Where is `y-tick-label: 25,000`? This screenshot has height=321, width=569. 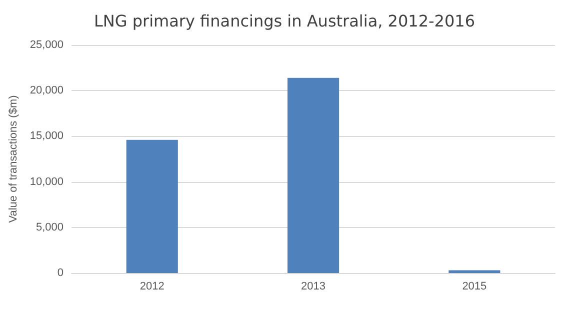 y-tick-label: 25,000 is located at coordinates (47, 45).